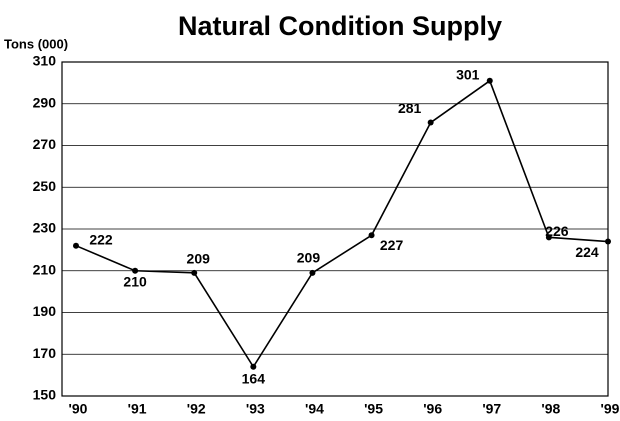 This screenshot has height=421, width=620. Describe the element at coordinates (587, 252) in the screenshot. I see `data-label: 224` at that location.